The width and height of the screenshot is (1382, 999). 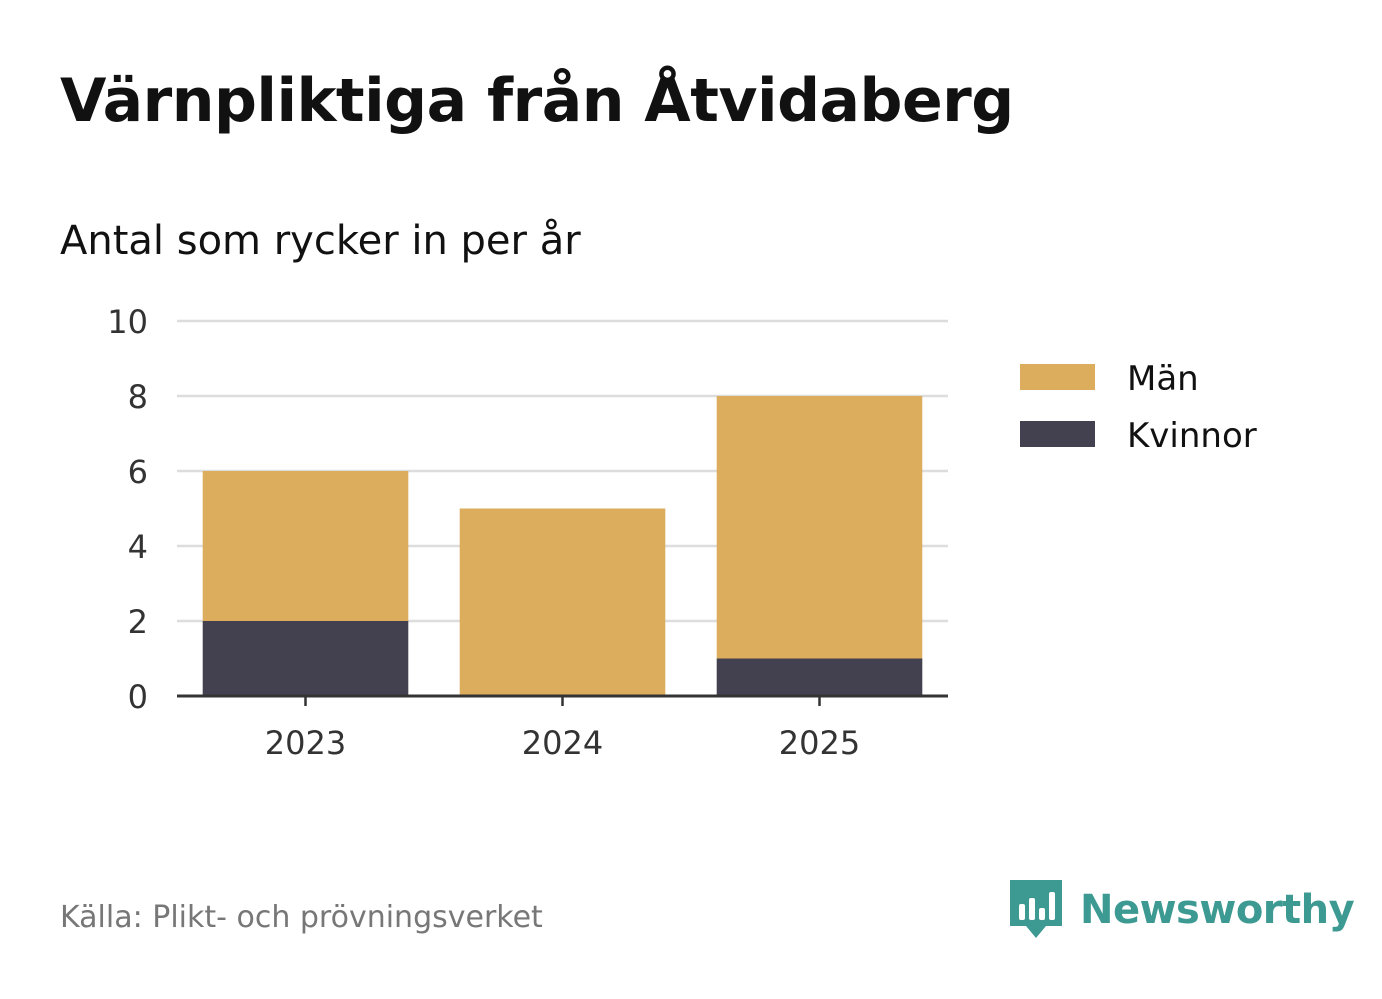 What do you see at coordinates (1057, 434) in the screenshot?
I see `legend-swatch-kvinnor` at bounding box center [1057, 434].